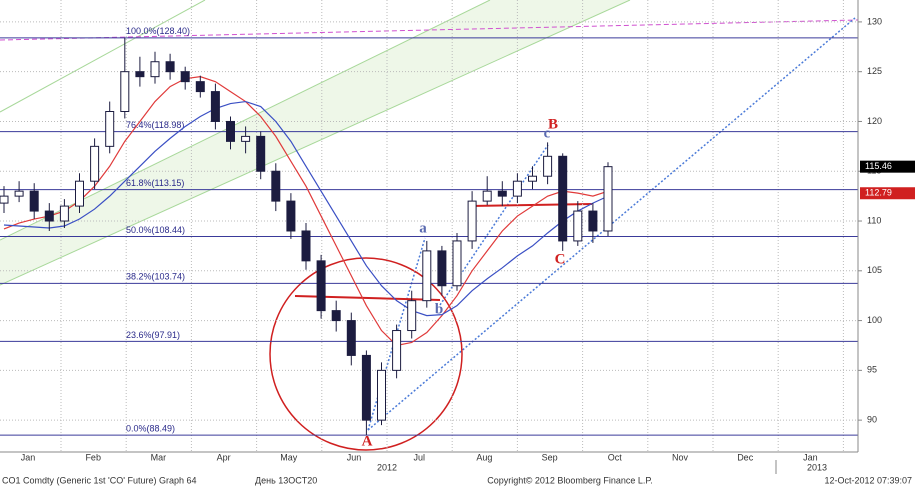 Image resolution: width=915 pixels, height=487 pixels. I want to click on period: День 13OCT20, so click(286, 480).